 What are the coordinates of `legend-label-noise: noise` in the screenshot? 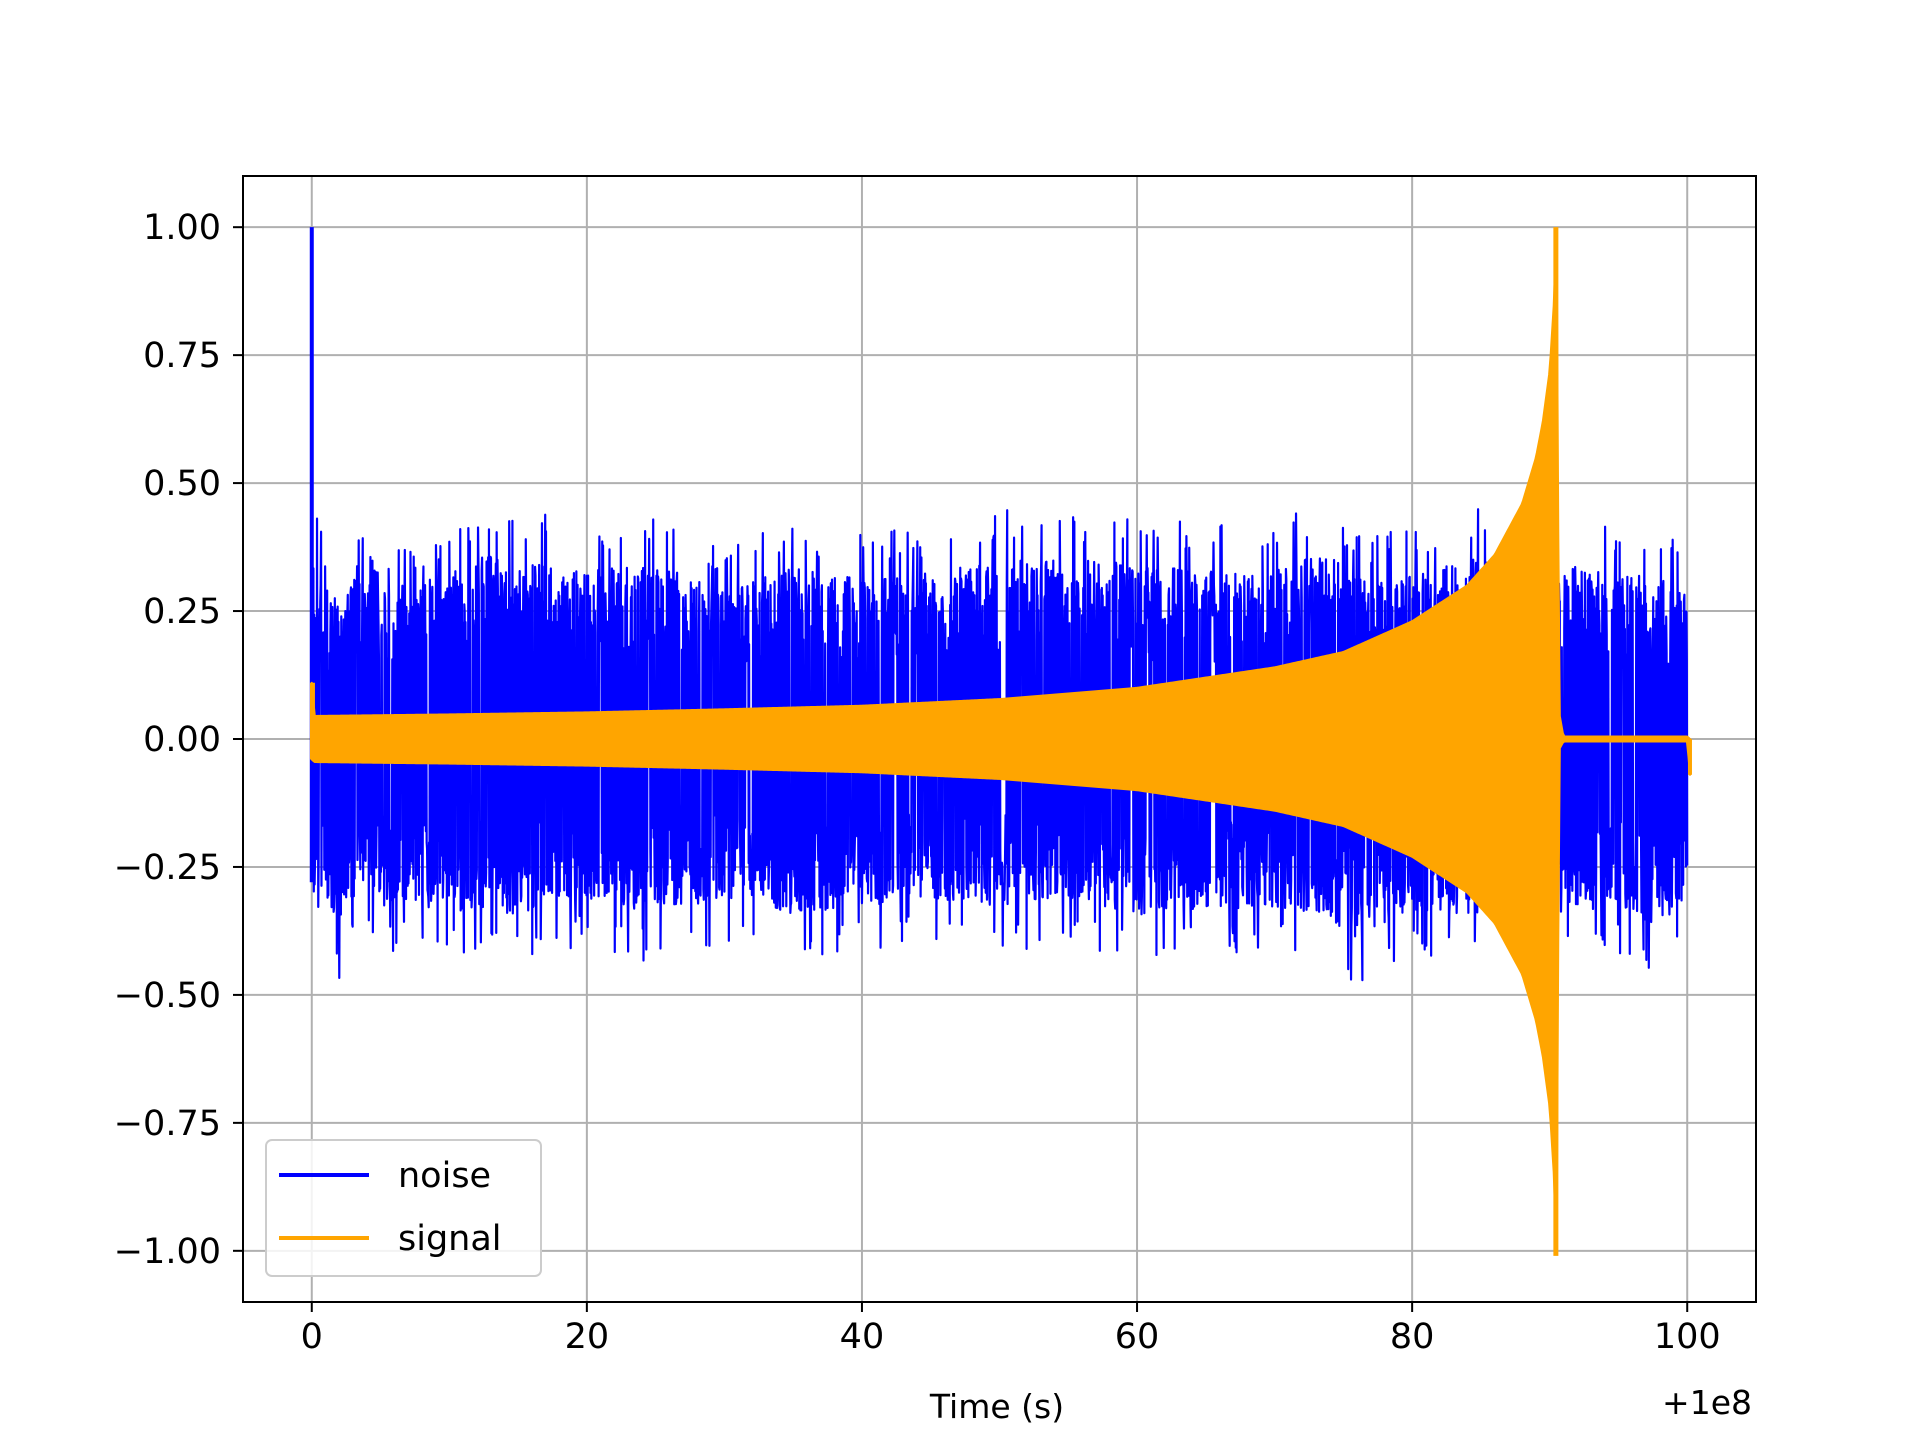 It's located at (444, 1176).